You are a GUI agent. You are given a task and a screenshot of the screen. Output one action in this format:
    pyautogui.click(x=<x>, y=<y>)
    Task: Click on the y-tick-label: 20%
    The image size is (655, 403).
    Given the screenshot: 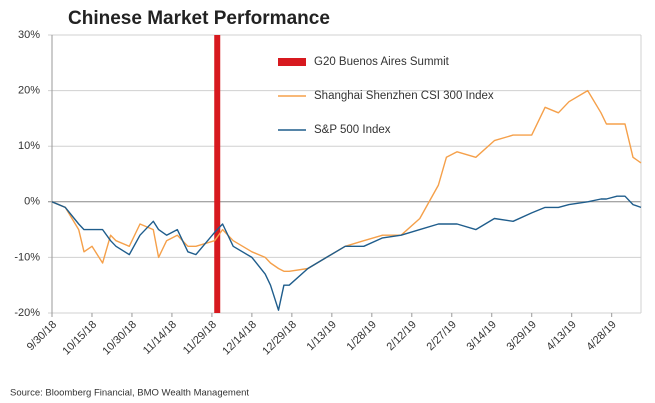 What is the action you would take?
    pyautogui.click(x=29, y=91)
    